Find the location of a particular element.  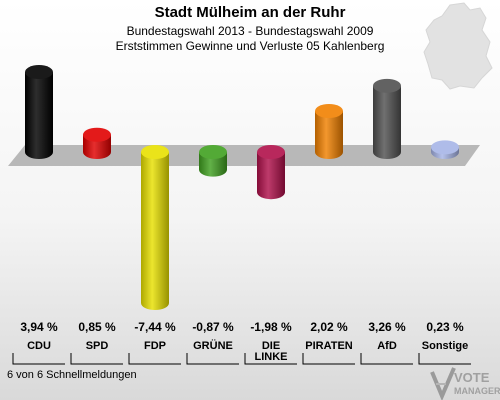

bar-fdp is located at coordinates (155, 228).